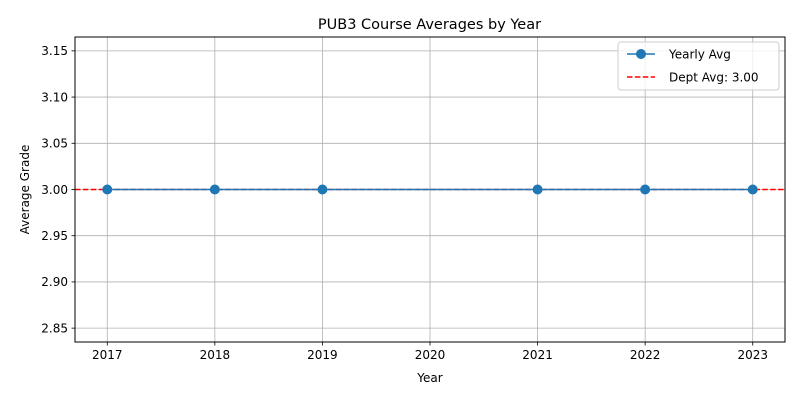  Describe the element at coordinates (645, 355) in the screenshot. I see `x-tick-label: 2022` at that location.